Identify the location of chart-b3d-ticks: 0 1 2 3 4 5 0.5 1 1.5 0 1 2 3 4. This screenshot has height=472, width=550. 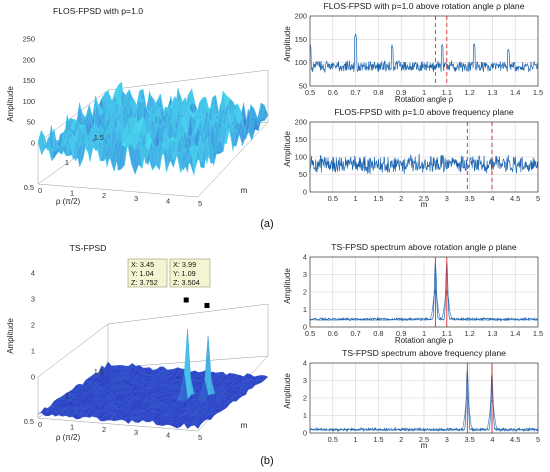
(113, 356).